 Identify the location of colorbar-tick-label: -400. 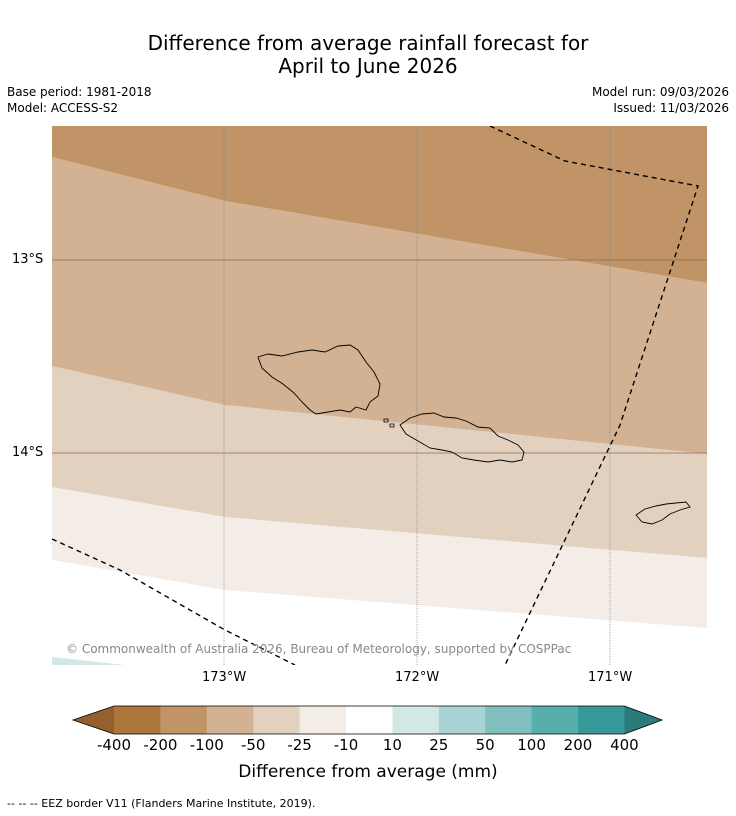
(114, 745).